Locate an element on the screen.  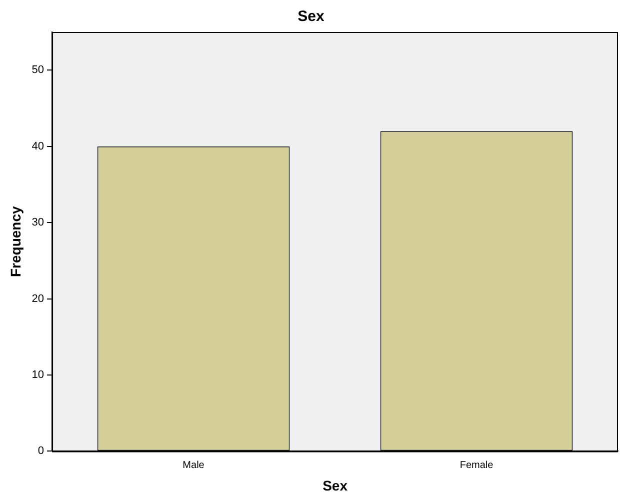
x-axis-title: Sex is located at coordinates (335, 485).